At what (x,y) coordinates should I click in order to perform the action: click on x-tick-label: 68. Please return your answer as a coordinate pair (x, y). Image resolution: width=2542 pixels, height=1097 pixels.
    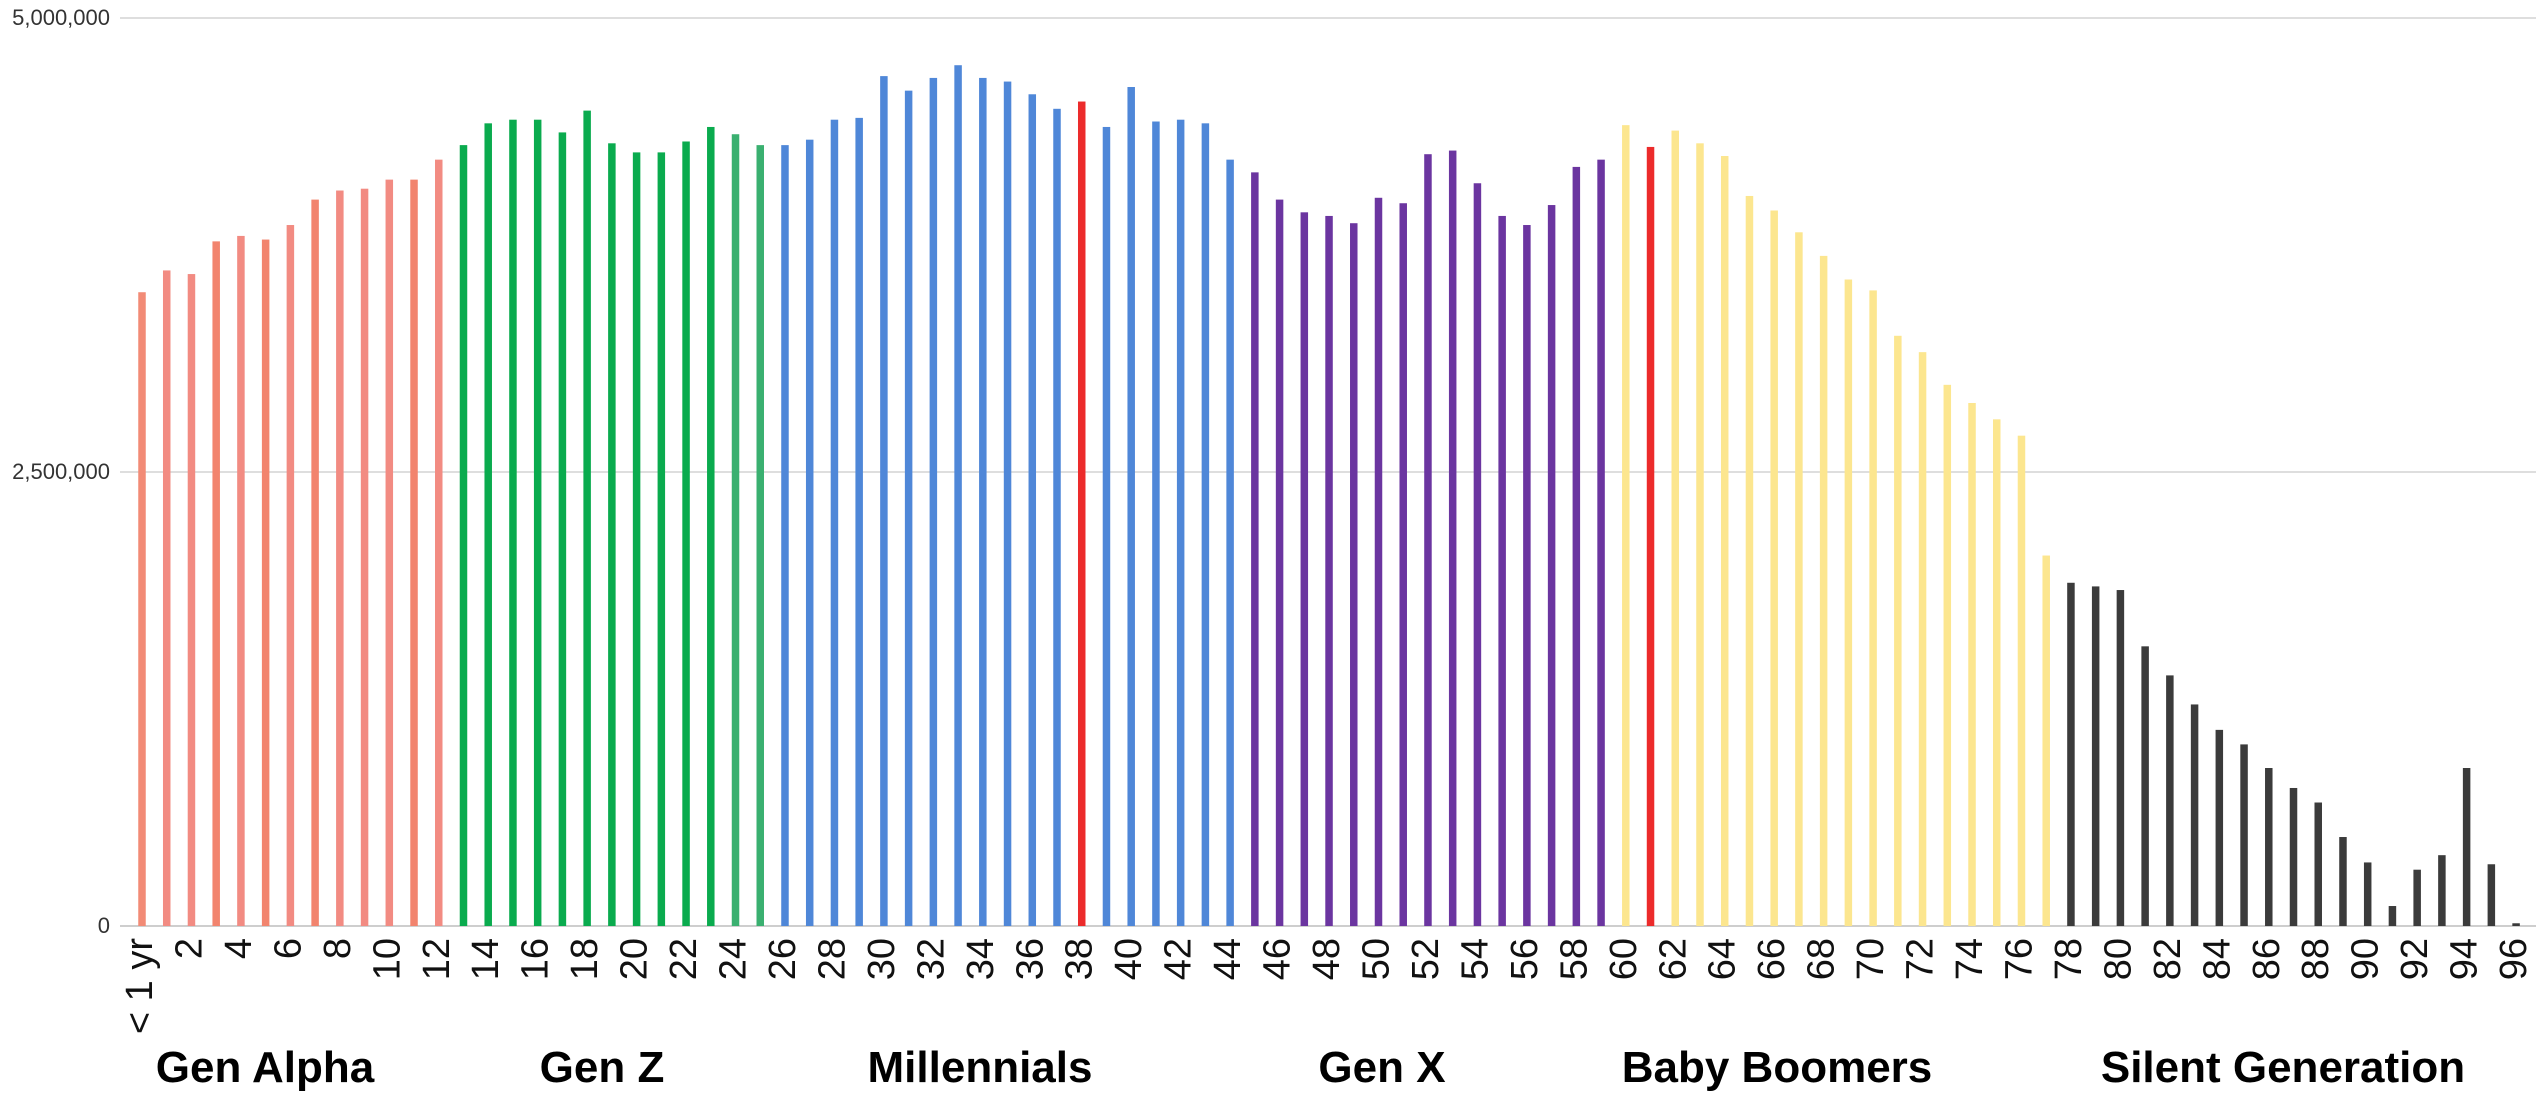
    Looking at the image, I should click on (1822, 959).